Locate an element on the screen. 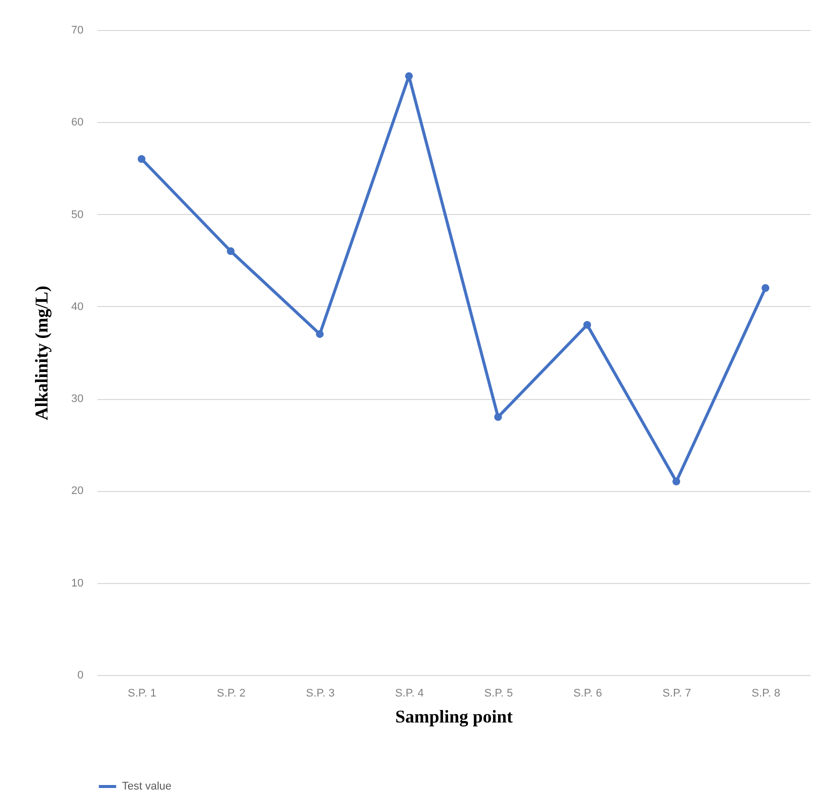 The width and height of the screenshot is (818, 790). x-tick-label: S.P. 3 is located at coordinates (320, 694).